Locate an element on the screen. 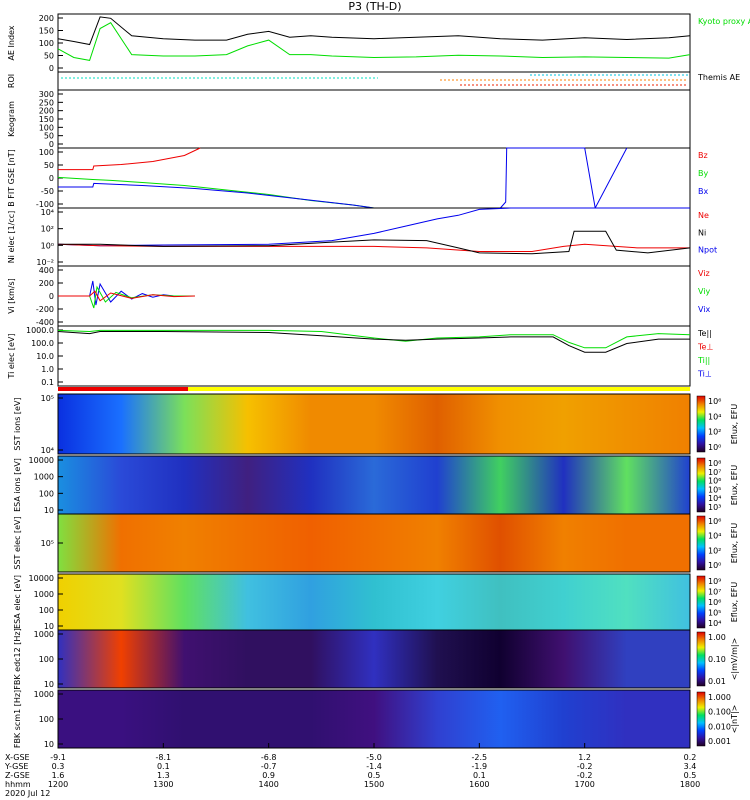 This screenshot has height=800, width=750. y-tick-label: -50 is located at coordinates (47, 191).